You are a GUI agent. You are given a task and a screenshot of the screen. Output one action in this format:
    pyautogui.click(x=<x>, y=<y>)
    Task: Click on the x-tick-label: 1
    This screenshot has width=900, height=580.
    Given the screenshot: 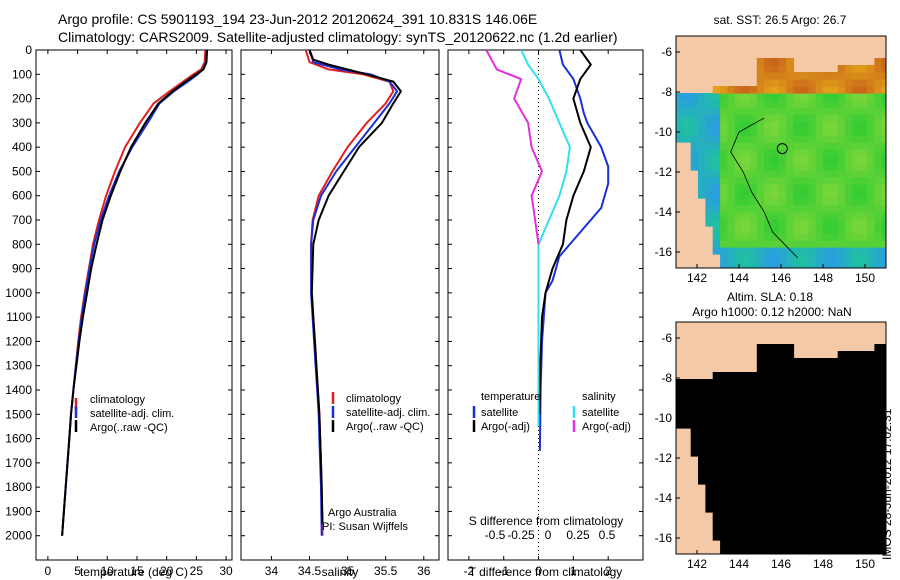 What is the action you would take?
    pyautogui.click(x=573, y=571)
    